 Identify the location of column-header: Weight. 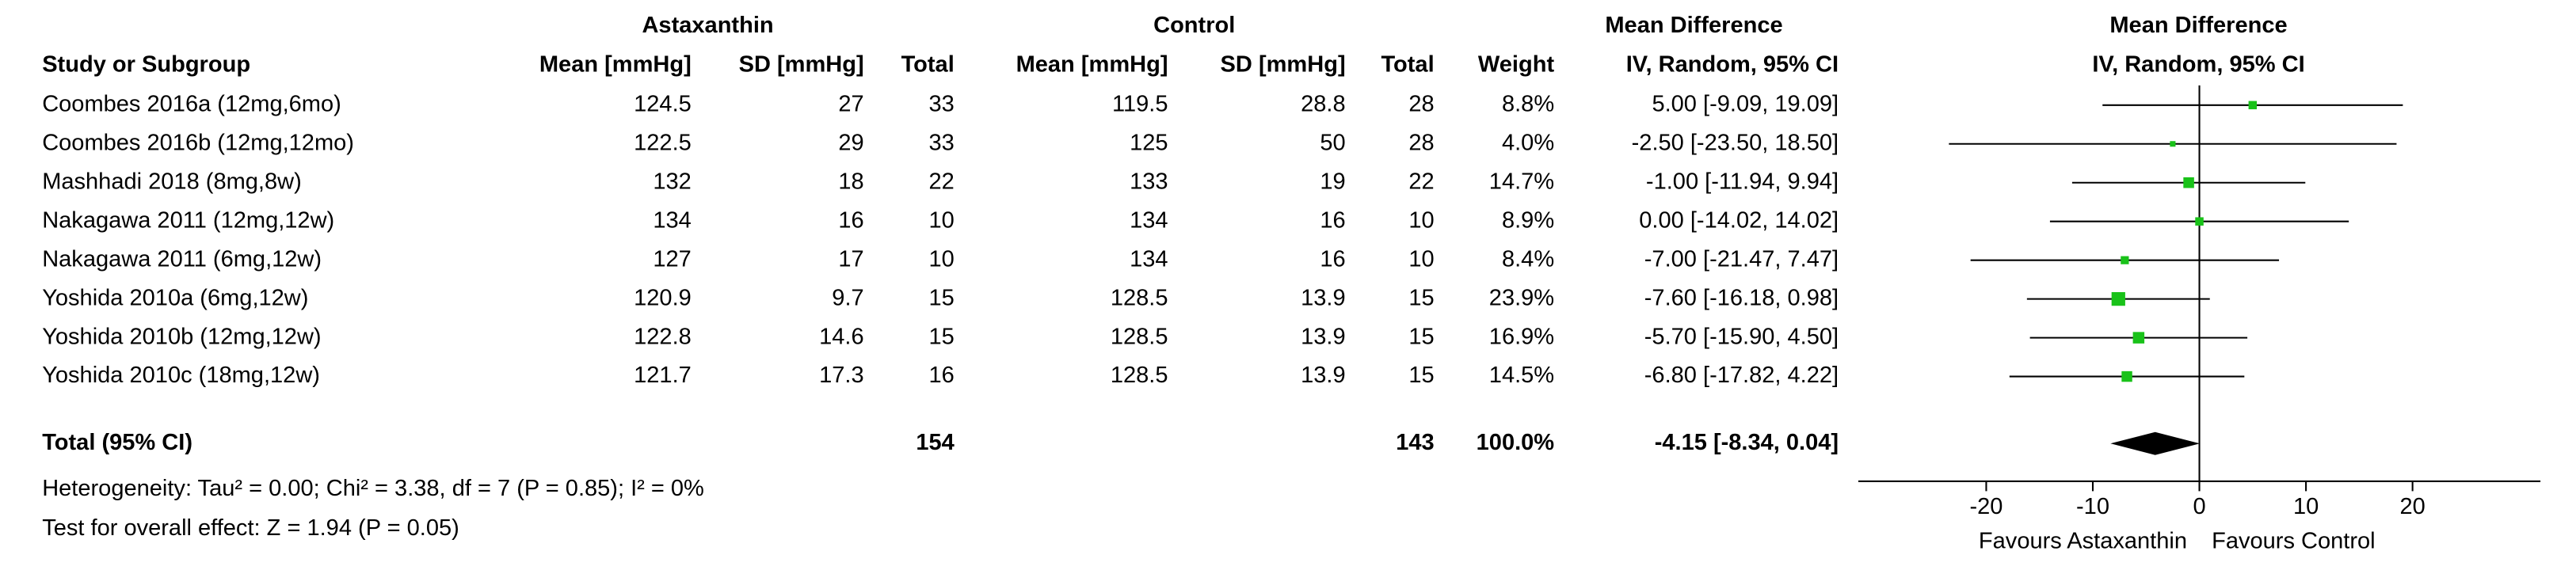
(1516, 65).